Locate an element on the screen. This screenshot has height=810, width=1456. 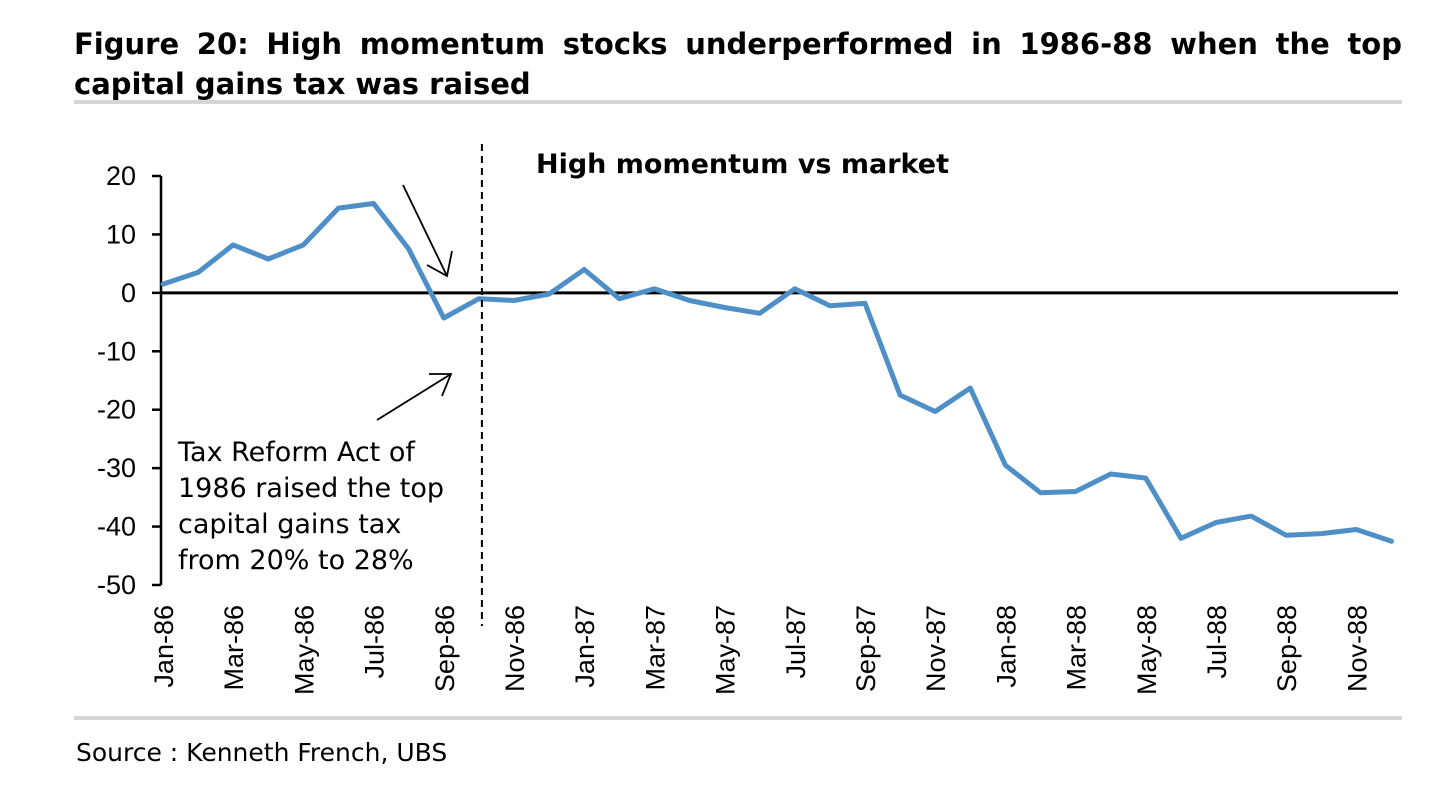
y-tick-label: -50 is located at coordinates (116, 585).